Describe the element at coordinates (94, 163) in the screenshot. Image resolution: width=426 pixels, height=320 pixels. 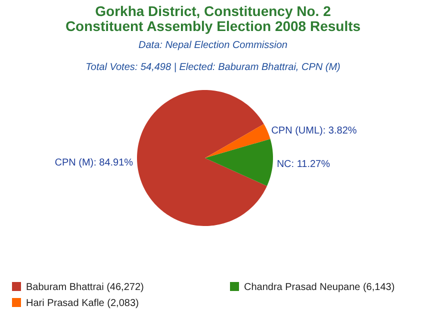
I see `data-label: CPN (M): 84.91%` at that location.